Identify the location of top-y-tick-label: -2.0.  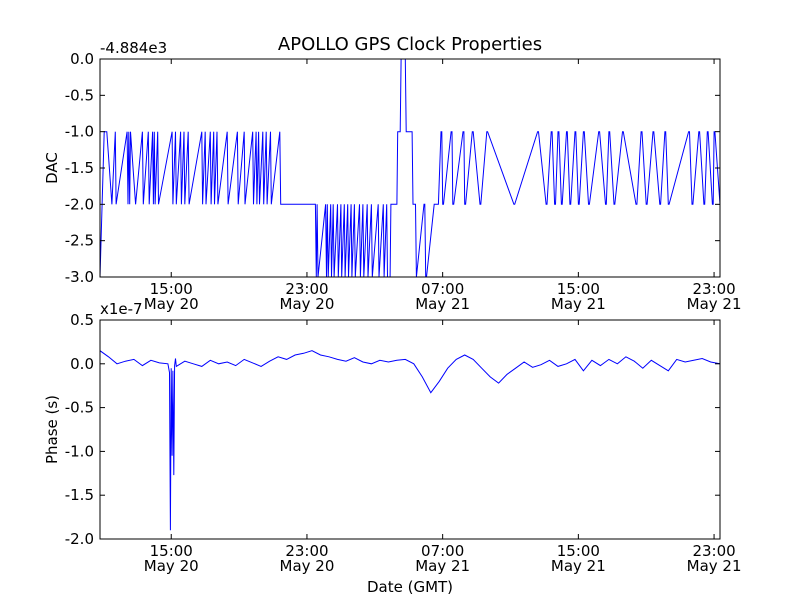
(79, 204).